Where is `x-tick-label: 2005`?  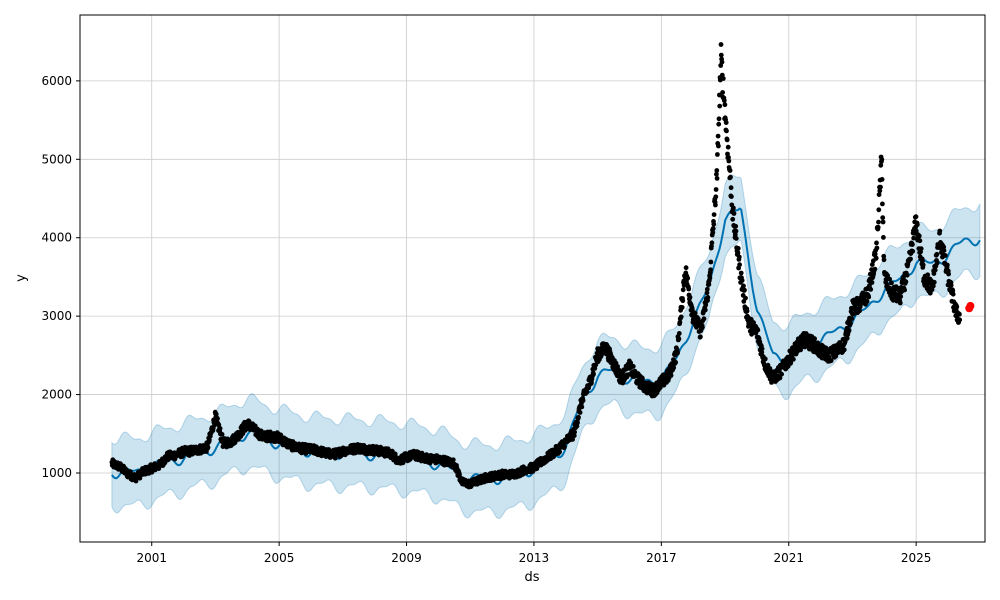 x-tick-label: 2005 is located at coordinates (279, 558).